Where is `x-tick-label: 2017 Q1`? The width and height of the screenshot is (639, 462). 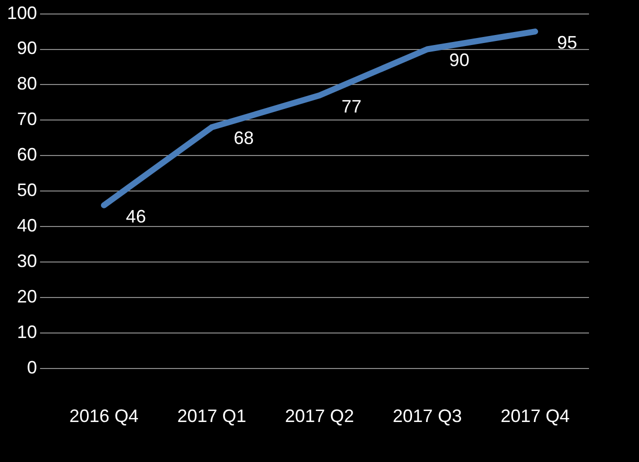
x-tick-label: 2017 Q1 is located at coordinates (211, 416).